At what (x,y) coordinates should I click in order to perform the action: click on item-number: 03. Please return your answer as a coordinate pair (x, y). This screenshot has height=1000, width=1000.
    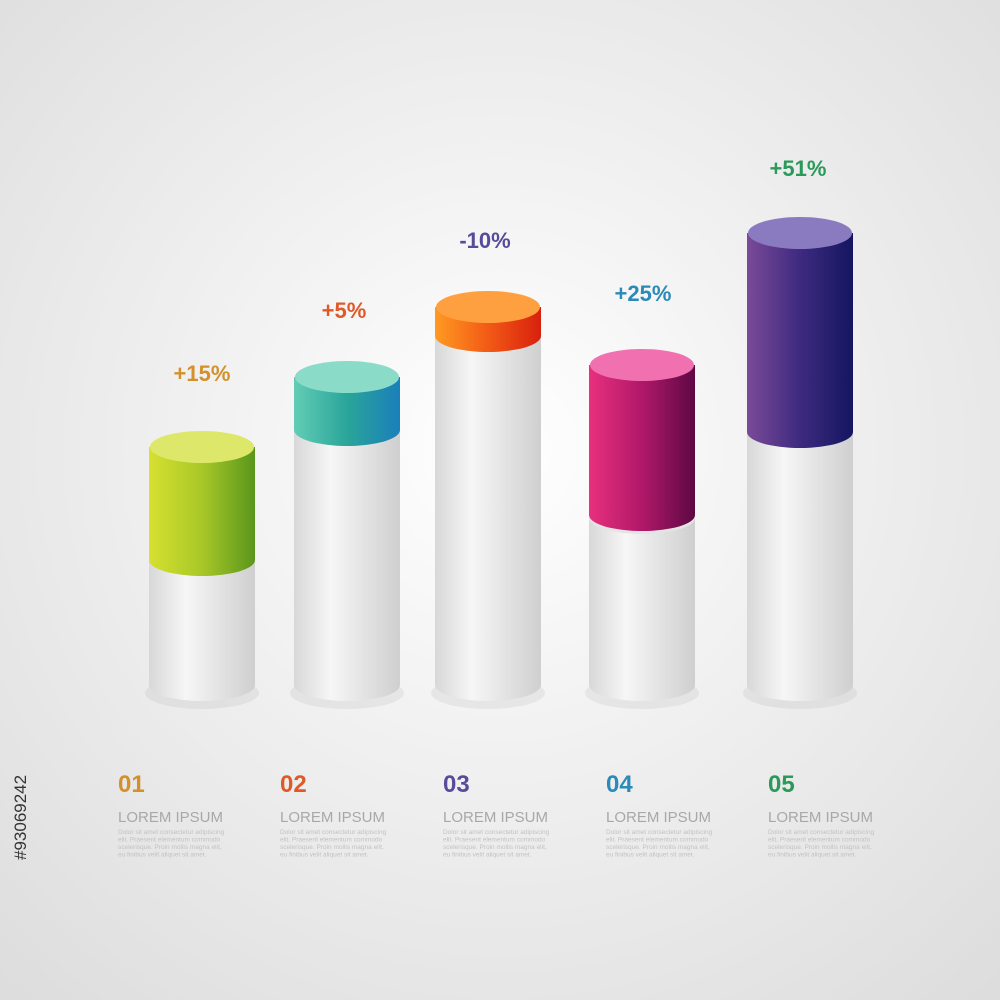
    Looking at the image, I should click on (456, 784).